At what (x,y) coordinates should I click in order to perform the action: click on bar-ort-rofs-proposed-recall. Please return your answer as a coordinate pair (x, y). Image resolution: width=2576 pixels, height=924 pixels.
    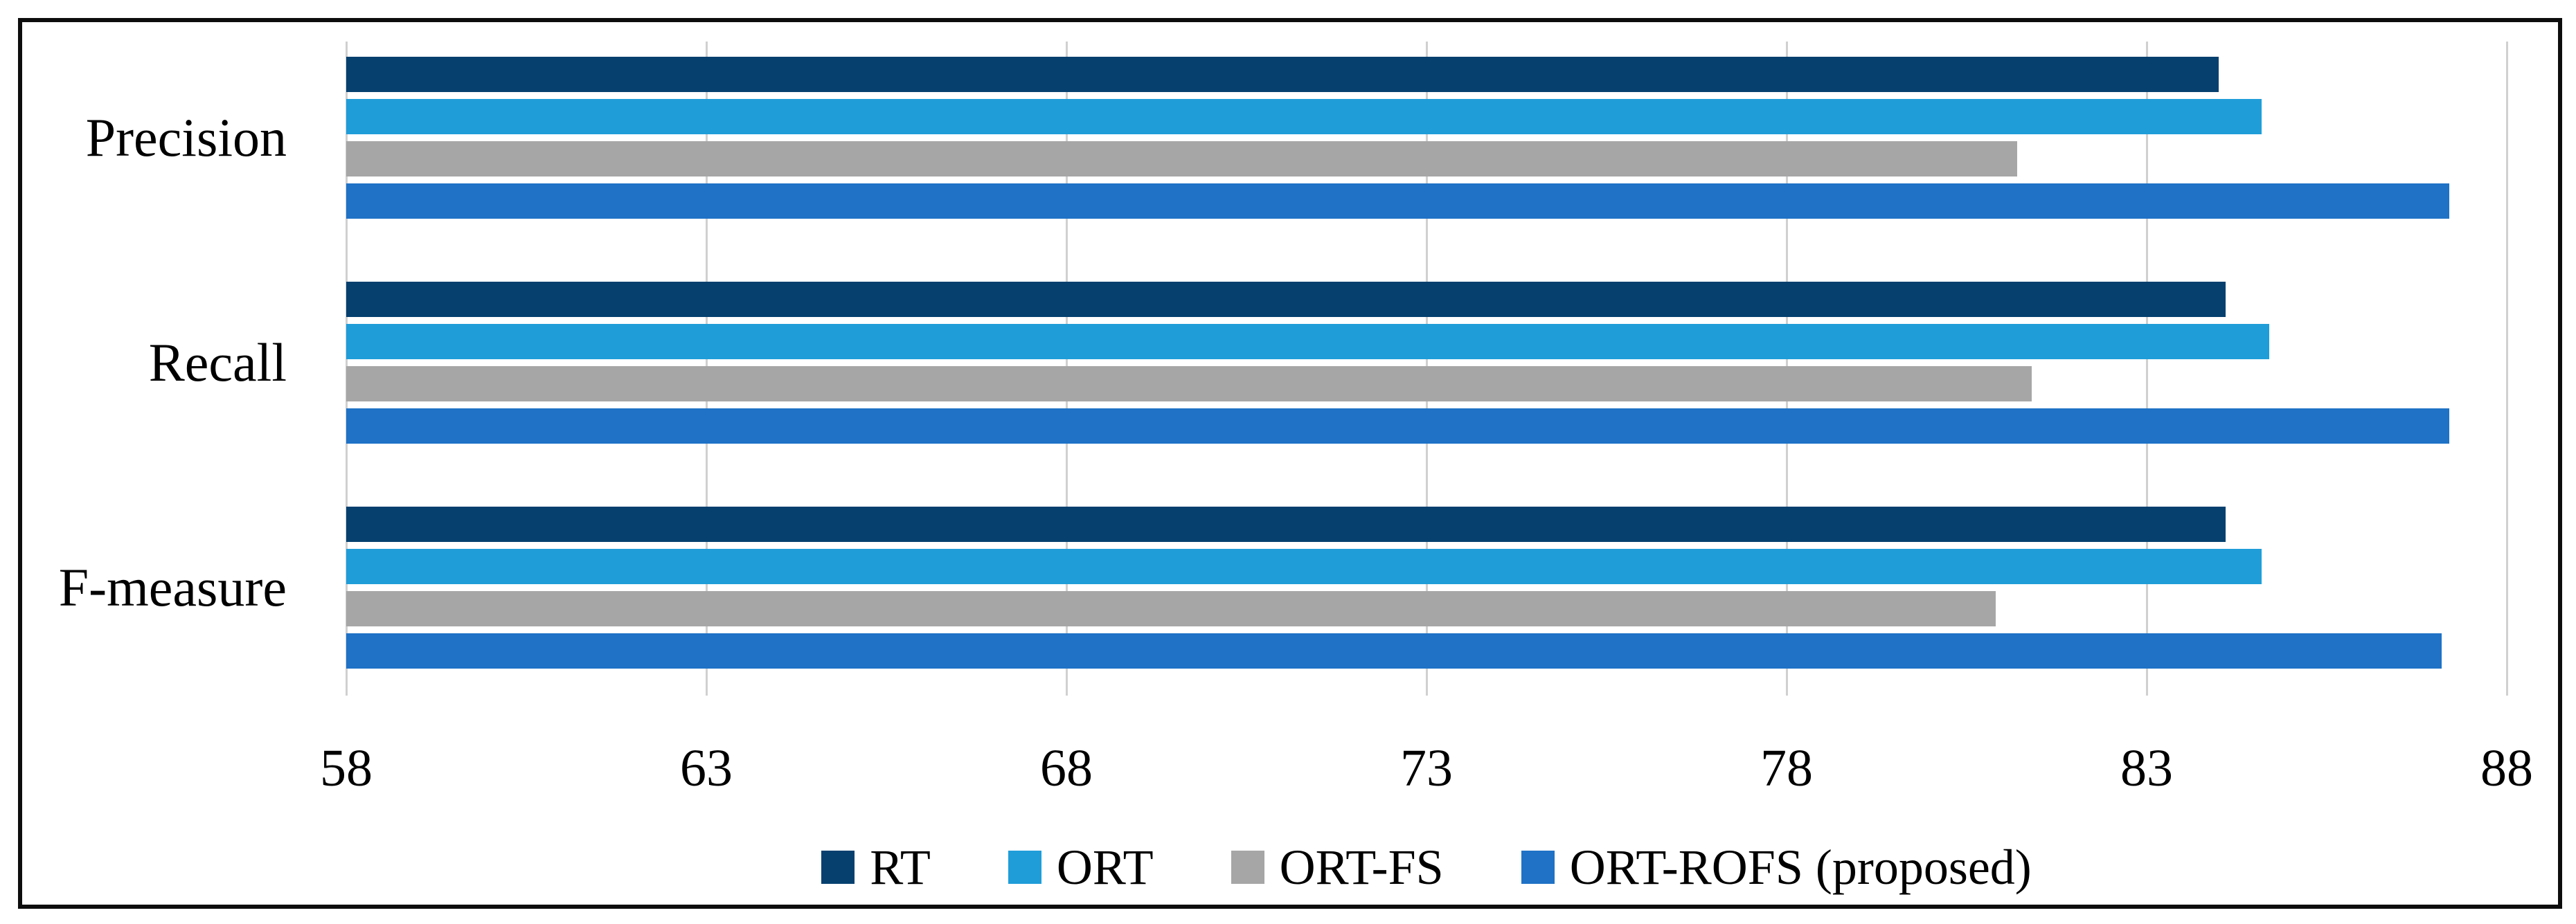
    Looking at the image, I should click on (1397, 426).